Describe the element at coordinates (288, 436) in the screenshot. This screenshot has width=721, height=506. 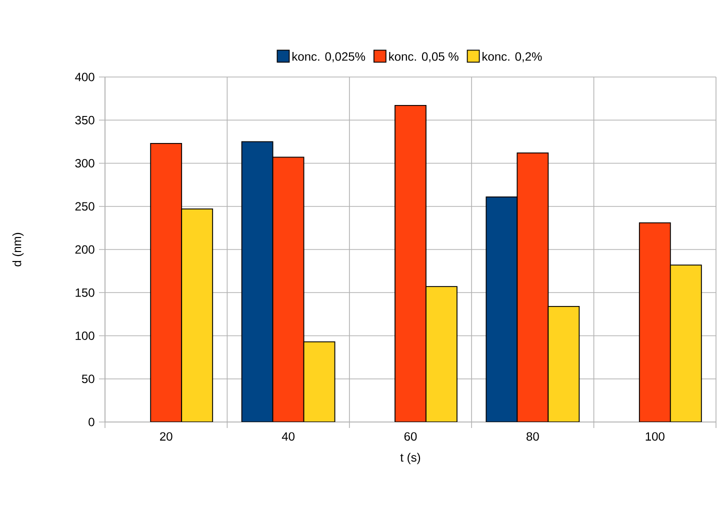
I see `x-tick-label: 40` at that location.